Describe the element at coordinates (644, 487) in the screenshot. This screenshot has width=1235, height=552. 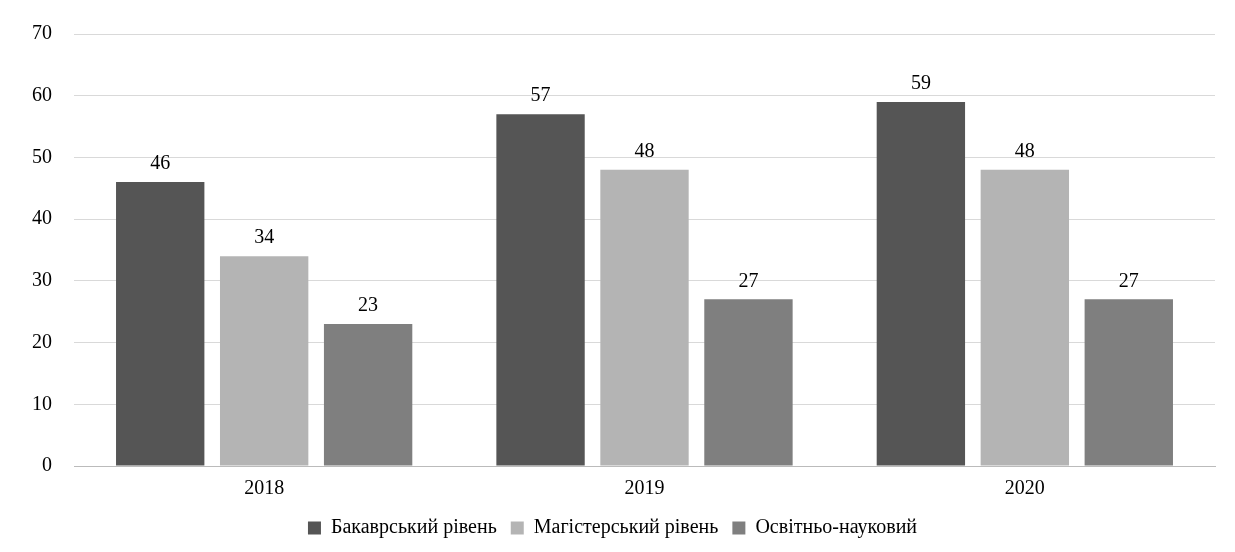
I see `x-tick-label: 2019` at that location.